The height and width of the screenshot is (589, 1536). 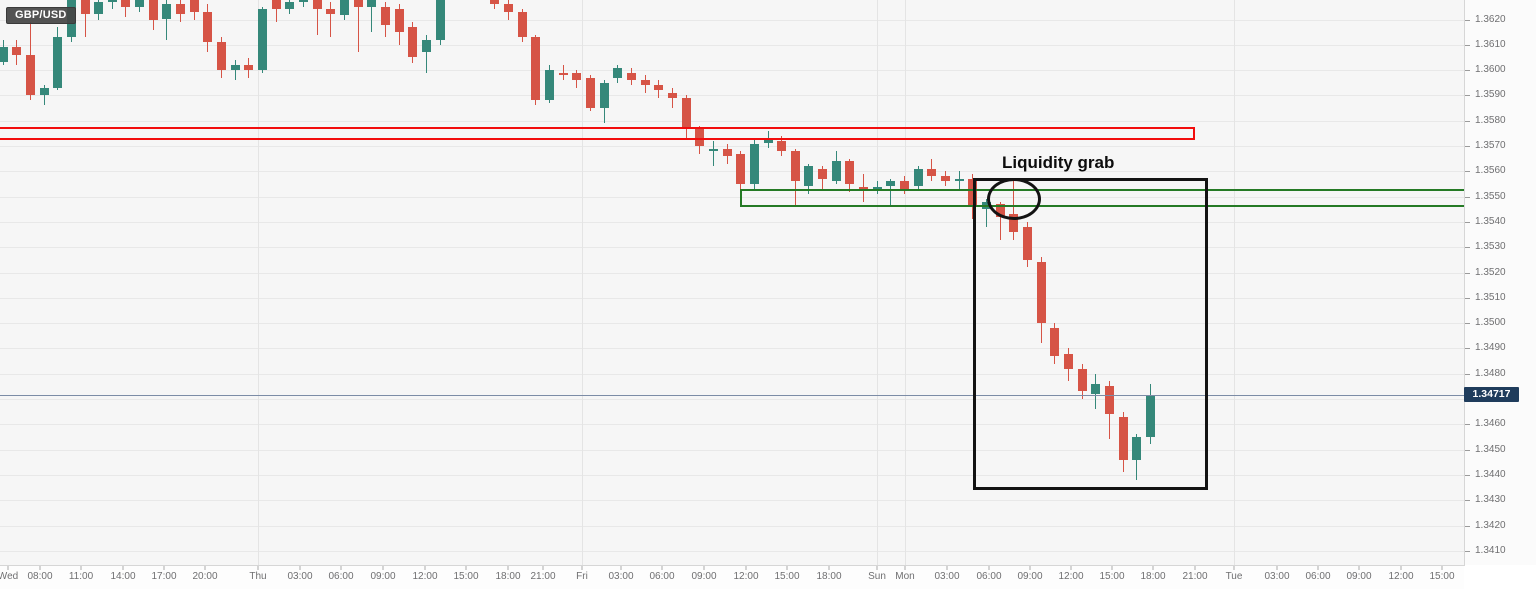 I want to click on symbol-badge: GBP/USD, so click(x=41, y=15).